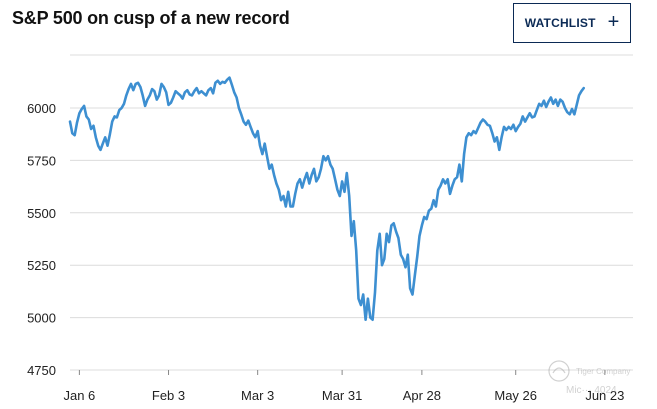 The image size is (657, 409). What do you see at coordinates (168, 395) in the screenshot?
I see `x-tick-label-1: Feb 3` at bounding box center [168, 395].